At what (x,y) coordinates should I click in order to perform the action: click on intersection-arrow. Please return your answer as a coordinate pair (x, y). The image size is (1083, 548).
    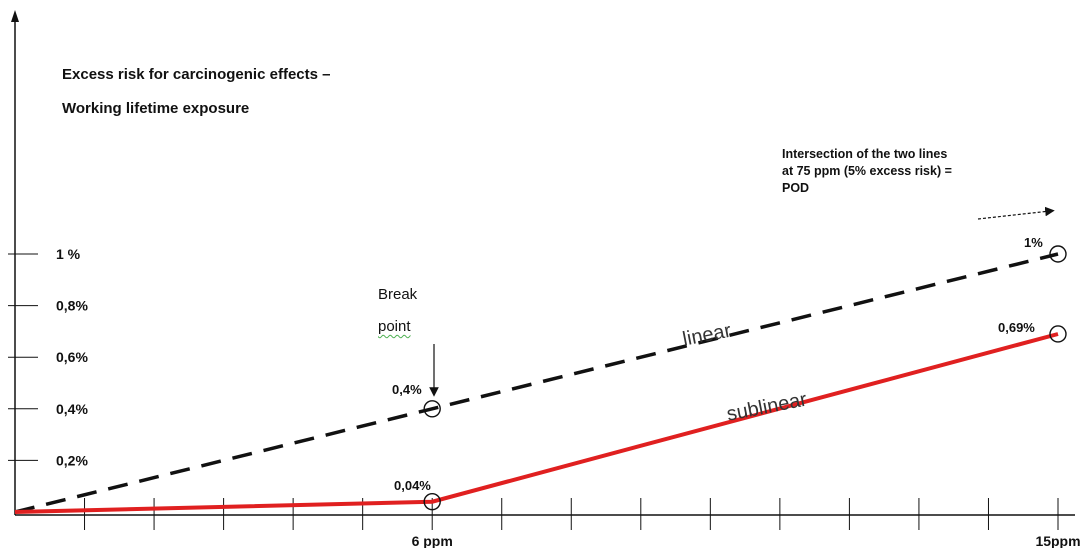
    Looking at the image, I should click on (1016, 213).